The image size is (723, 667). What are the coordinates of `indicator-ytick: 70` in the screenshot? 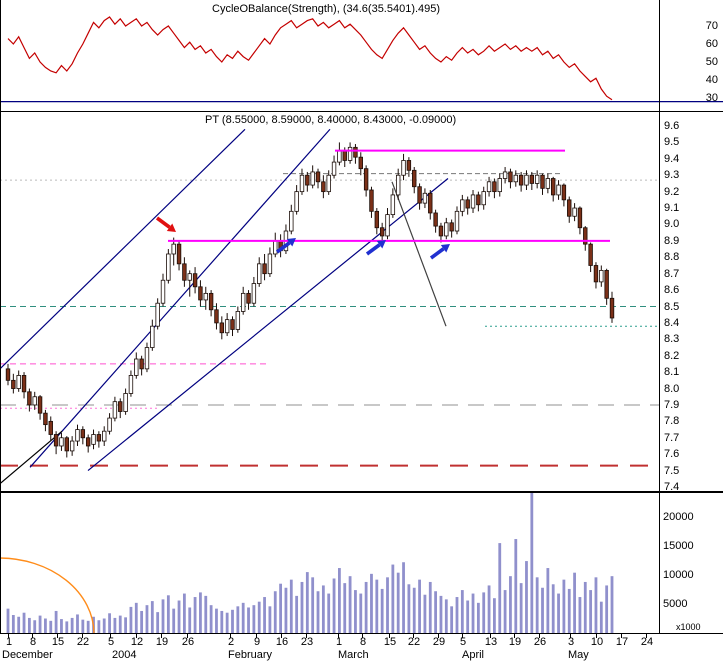 It's located at (711, 26).